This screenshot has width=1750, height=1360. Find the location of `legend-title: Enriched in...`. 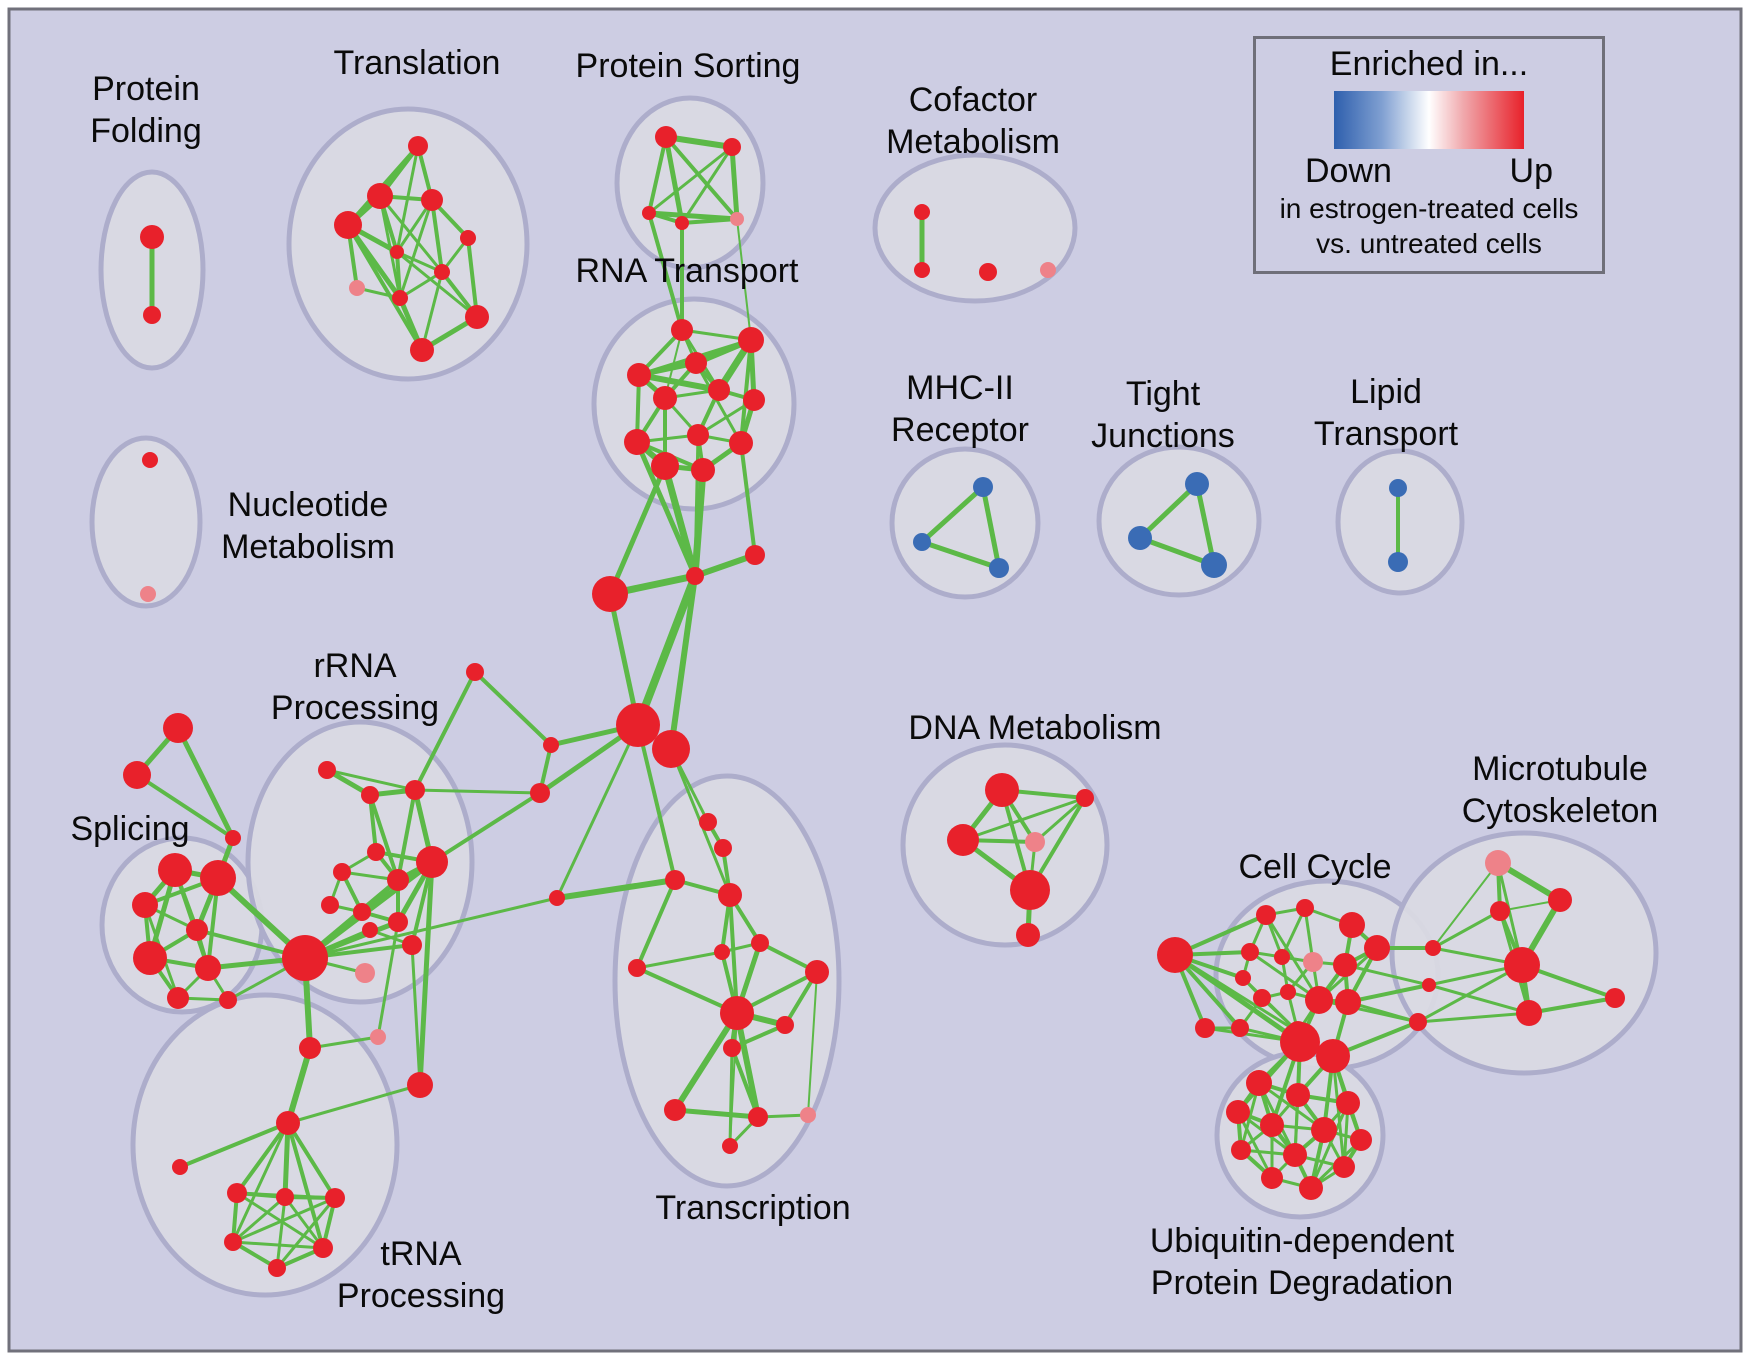

legend-title: Enriched in... is located at coordinates (1429, 64).